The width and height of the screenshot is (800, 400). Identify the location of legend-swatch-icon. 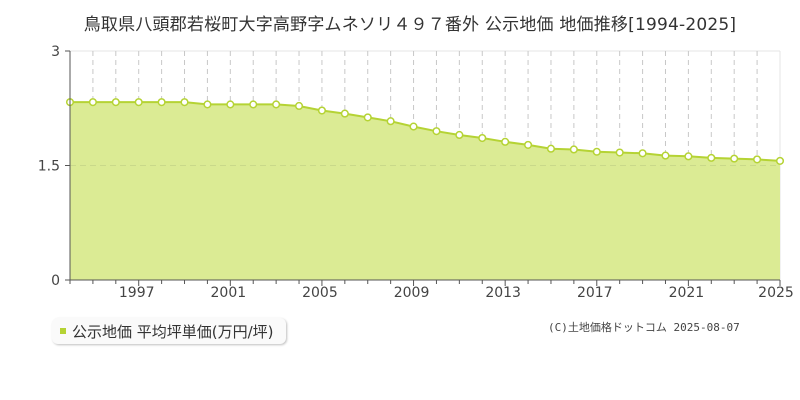
(63, 331).